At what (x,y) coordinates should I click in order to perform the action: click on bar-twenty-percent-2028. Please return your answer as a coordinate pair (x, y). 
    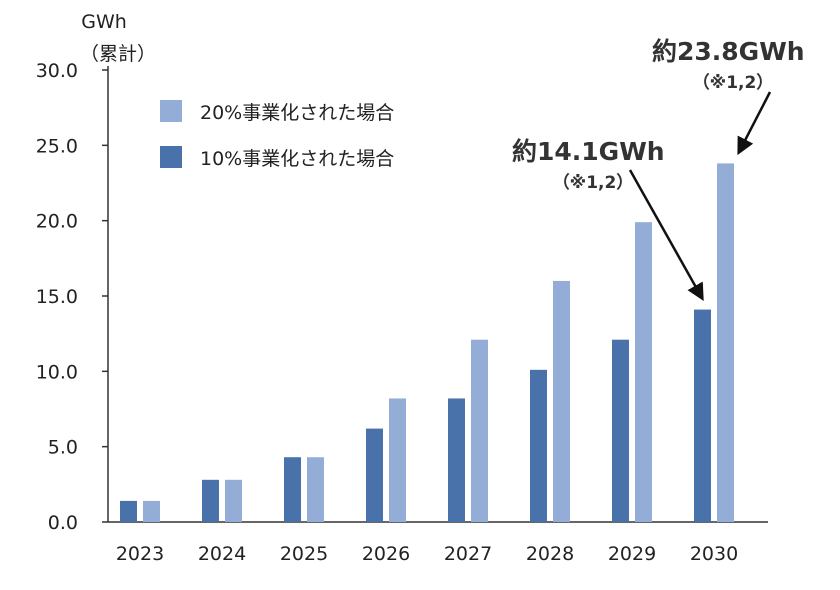
    Looking at the image, I should click on (561, 401).